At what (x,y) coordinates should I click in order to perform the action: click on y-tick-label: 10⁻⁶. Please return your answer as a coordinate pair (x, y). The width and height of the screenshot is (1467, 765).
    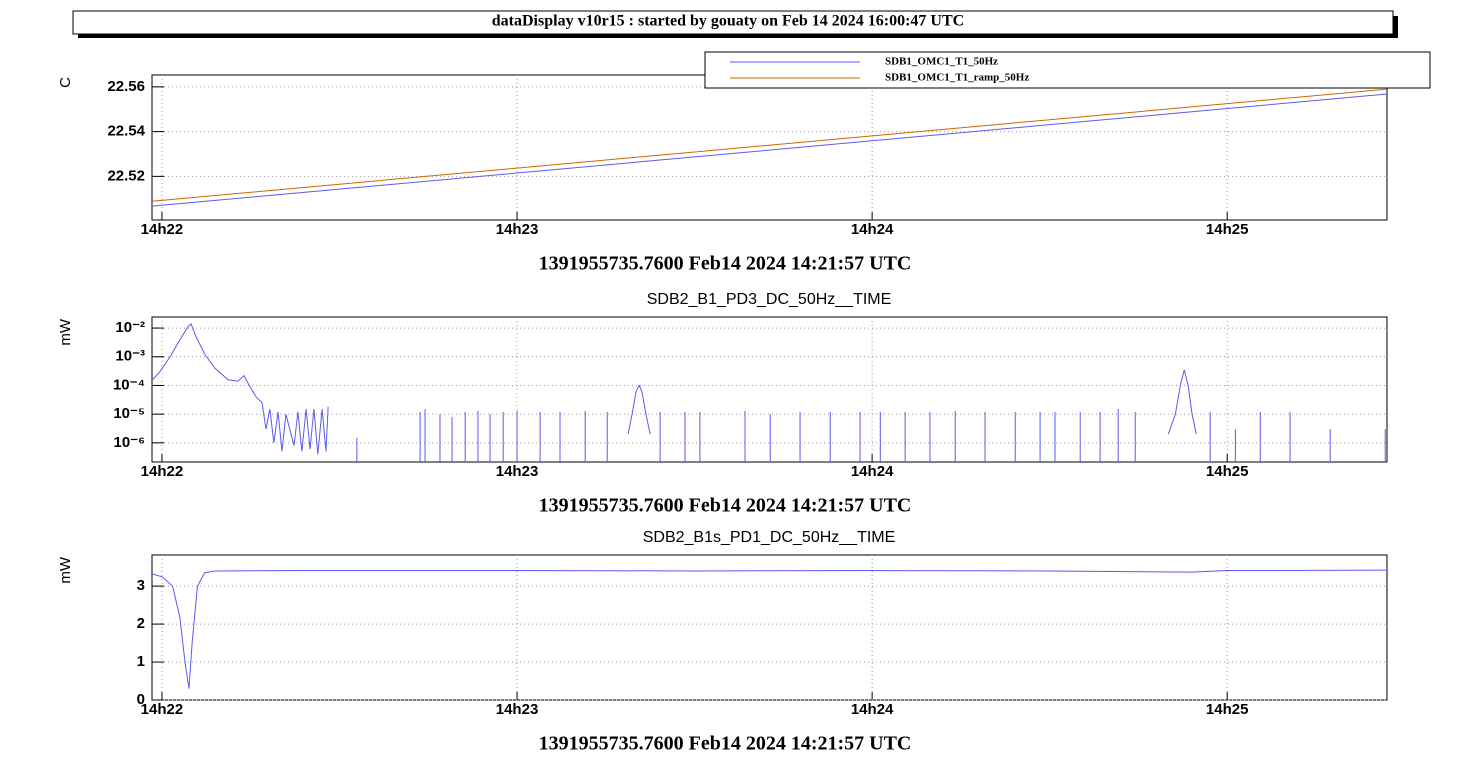
    Looking at the image, I should click on (129, 442).